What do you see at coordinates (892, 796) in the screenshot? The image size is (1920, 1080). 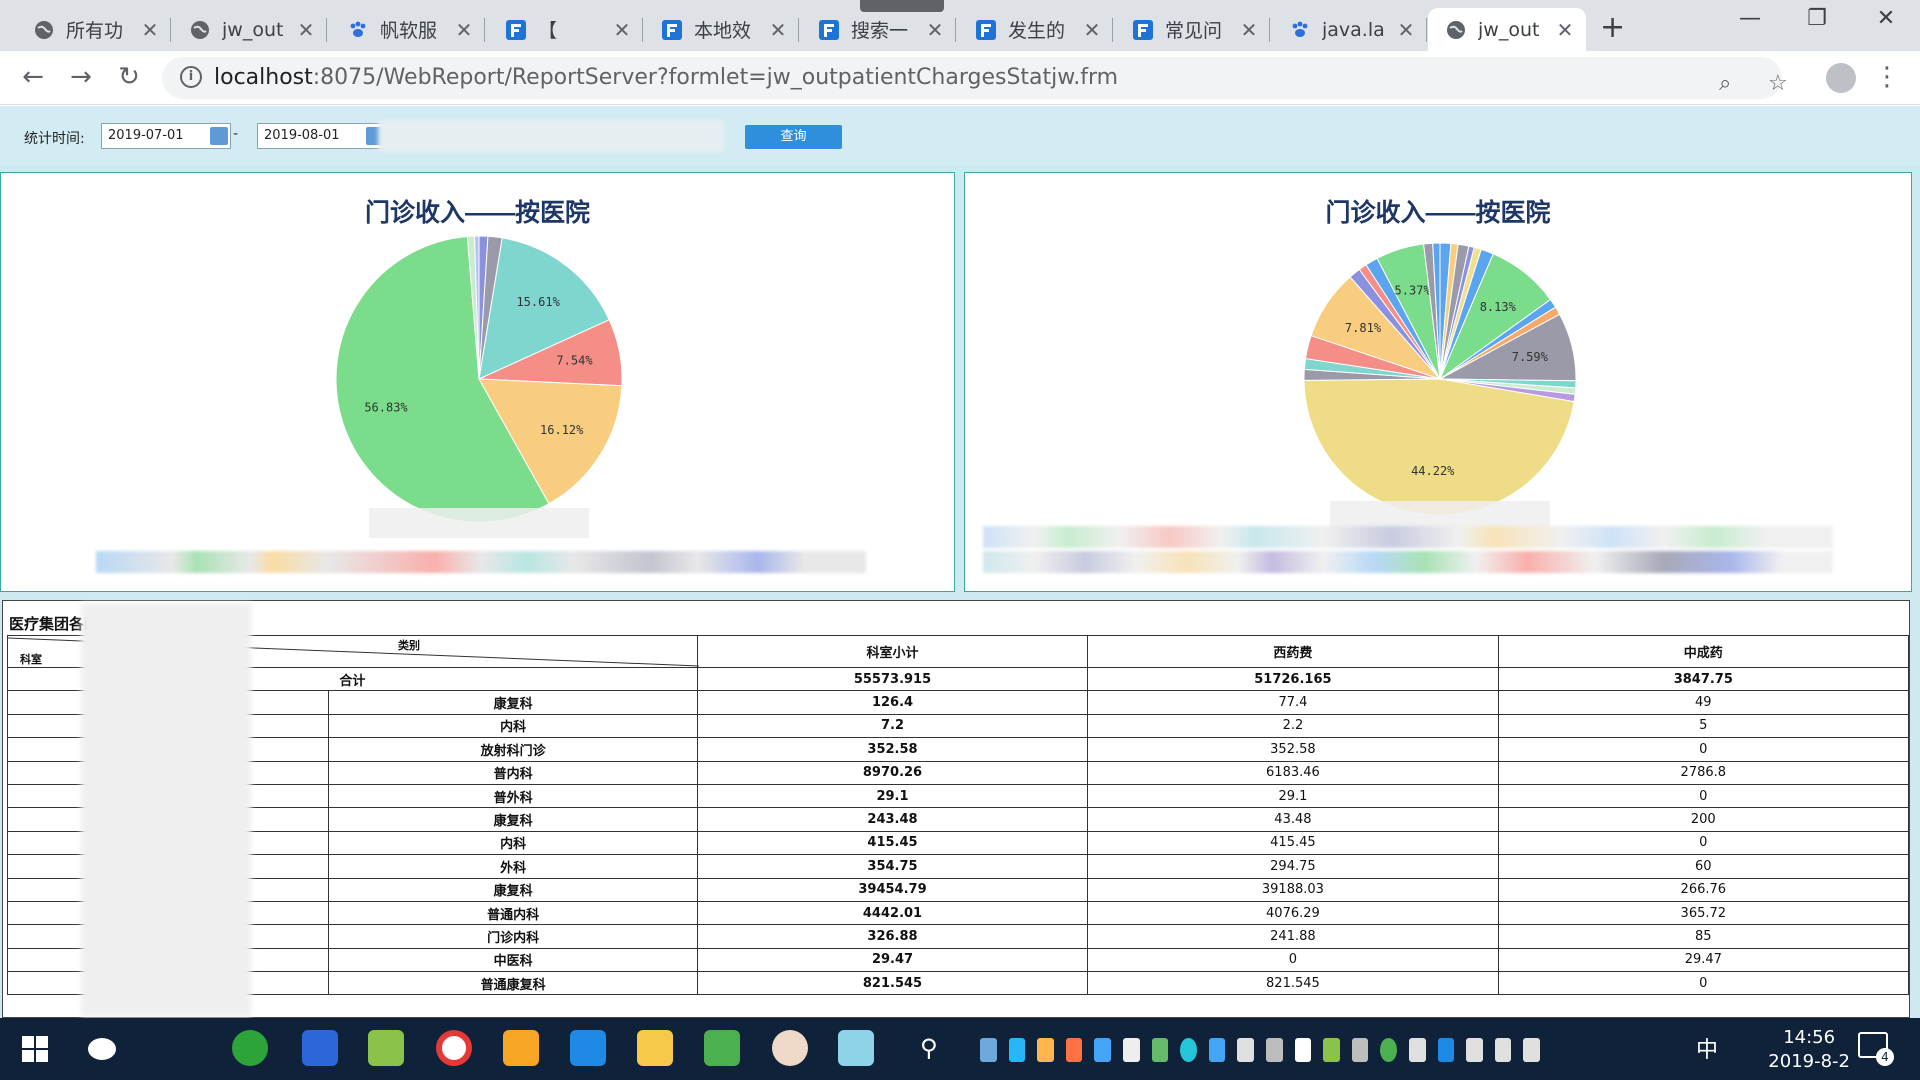 I see `subtotal-cell: 29.1` at bounding box center [892, 796].